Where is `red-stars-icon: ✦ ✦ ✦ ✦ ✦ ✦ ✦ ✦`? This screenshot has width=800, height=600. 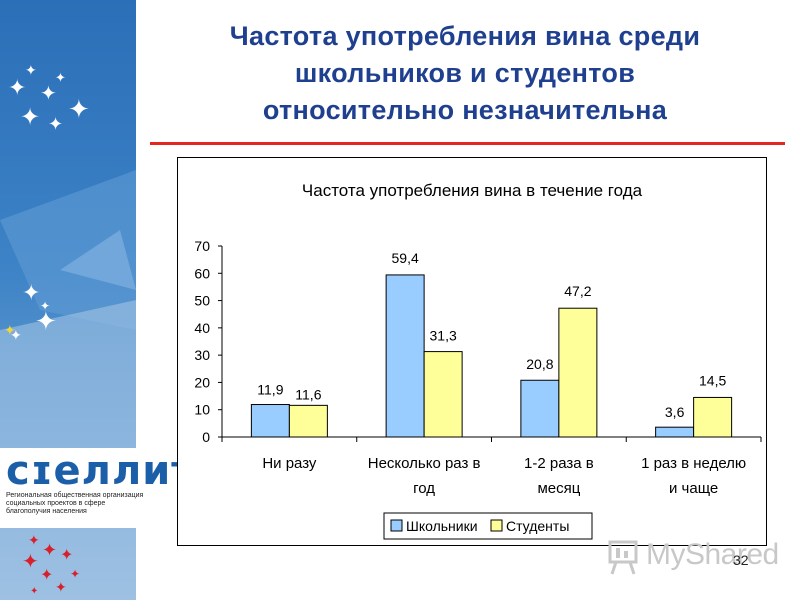
red-stars-icon: ✦ ✦ ✦ ✦ ✦ ✦ ✦ ✦ is located at coordinates (51, 564).